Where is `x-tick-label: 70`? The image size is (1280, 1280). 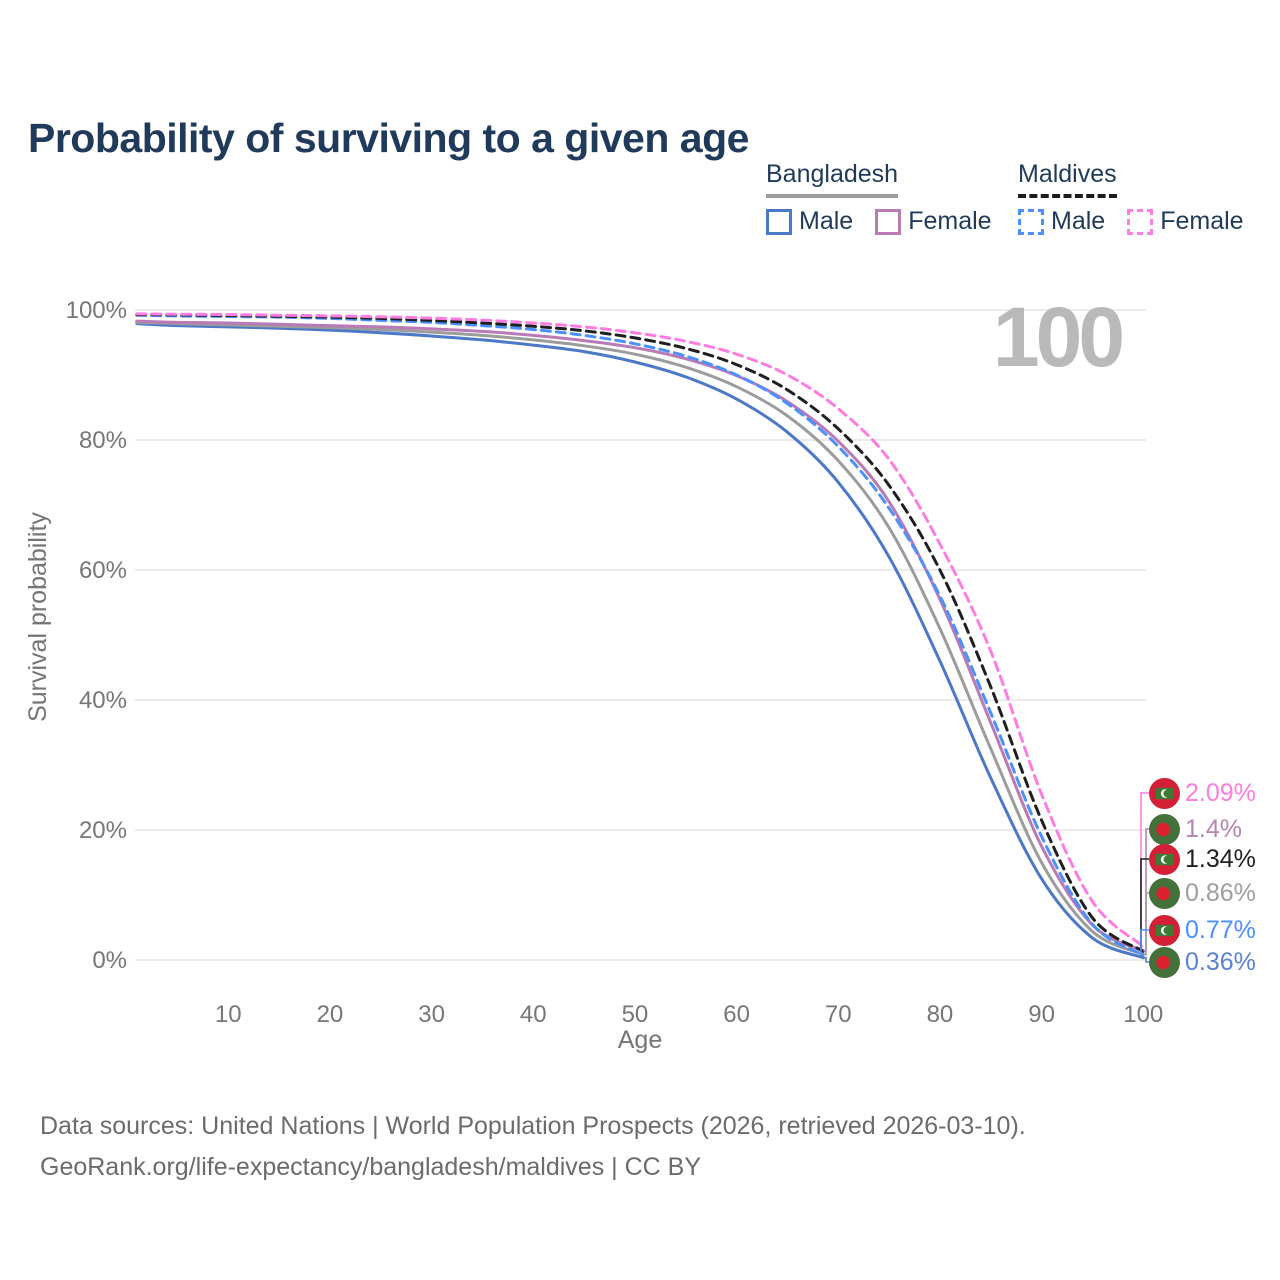 x-tick-label: 70 is located at coordinates (838, 1014).